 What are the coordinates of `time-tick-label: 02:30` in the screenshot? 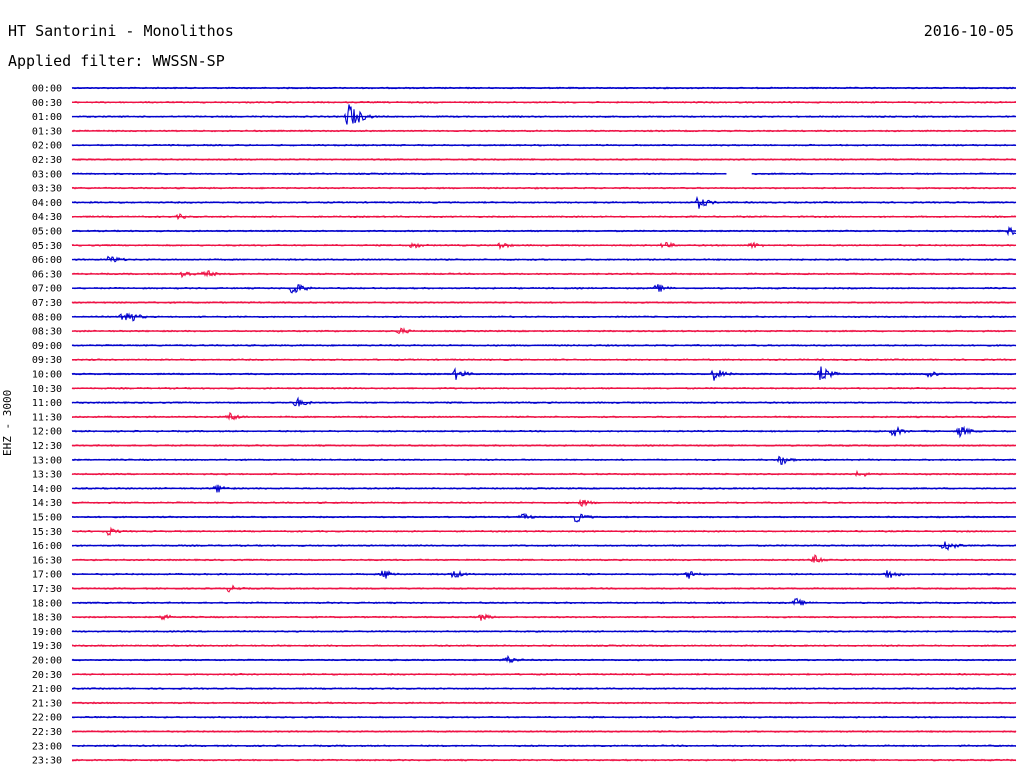 It's located at (47, 160).